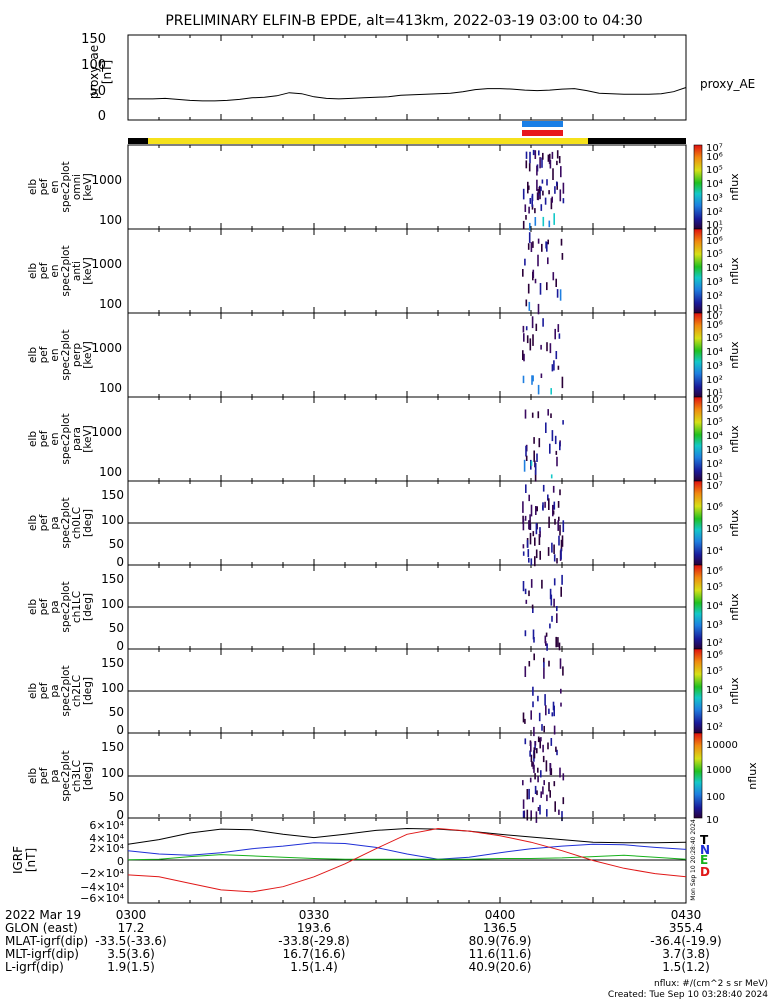 This screenshot has height=1000, width=775. Describe the element at coordinates (714, 338) in the screenshot. I see `colorbar-2-tick-4: 10⁵` at that location.